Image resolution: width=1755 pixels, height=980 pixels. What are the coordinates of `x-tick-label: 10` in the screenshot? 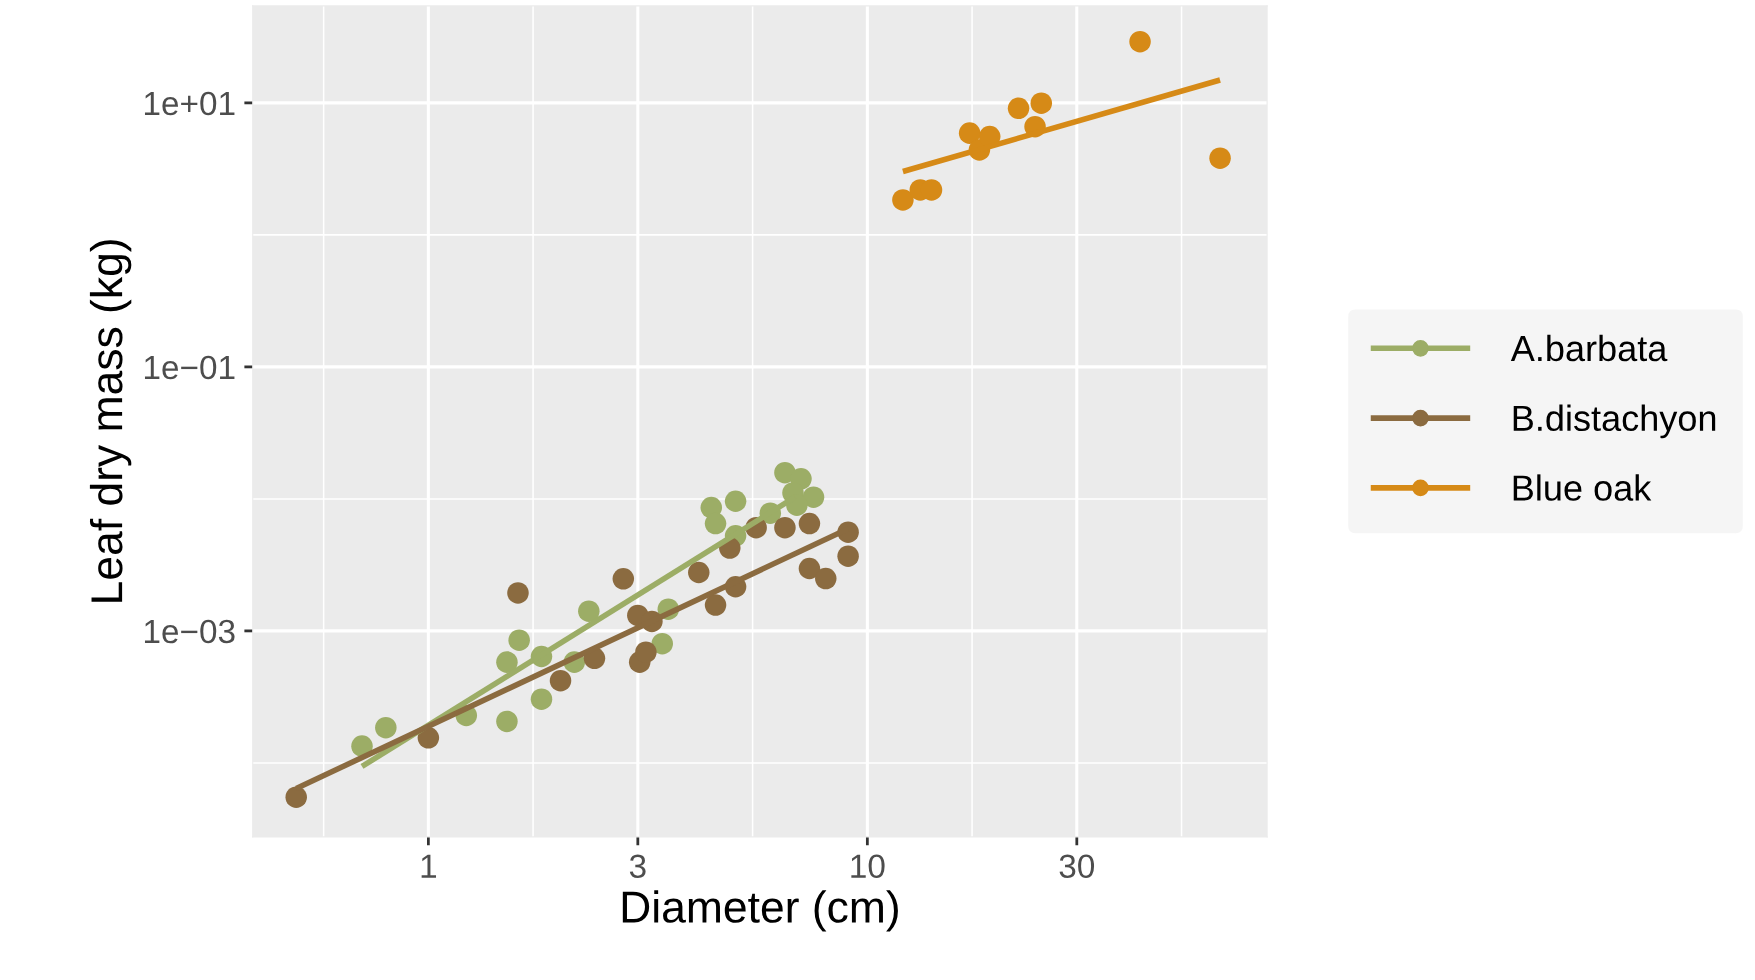 It's located at (868, 866).